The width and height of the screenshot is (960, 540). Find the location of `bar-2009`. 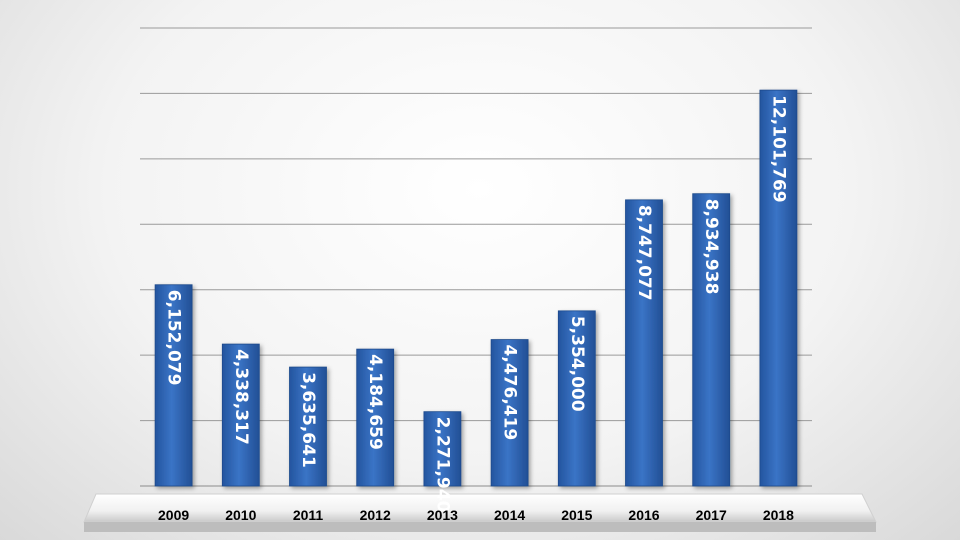

bar-2009 is located at coordinates (173, 385).